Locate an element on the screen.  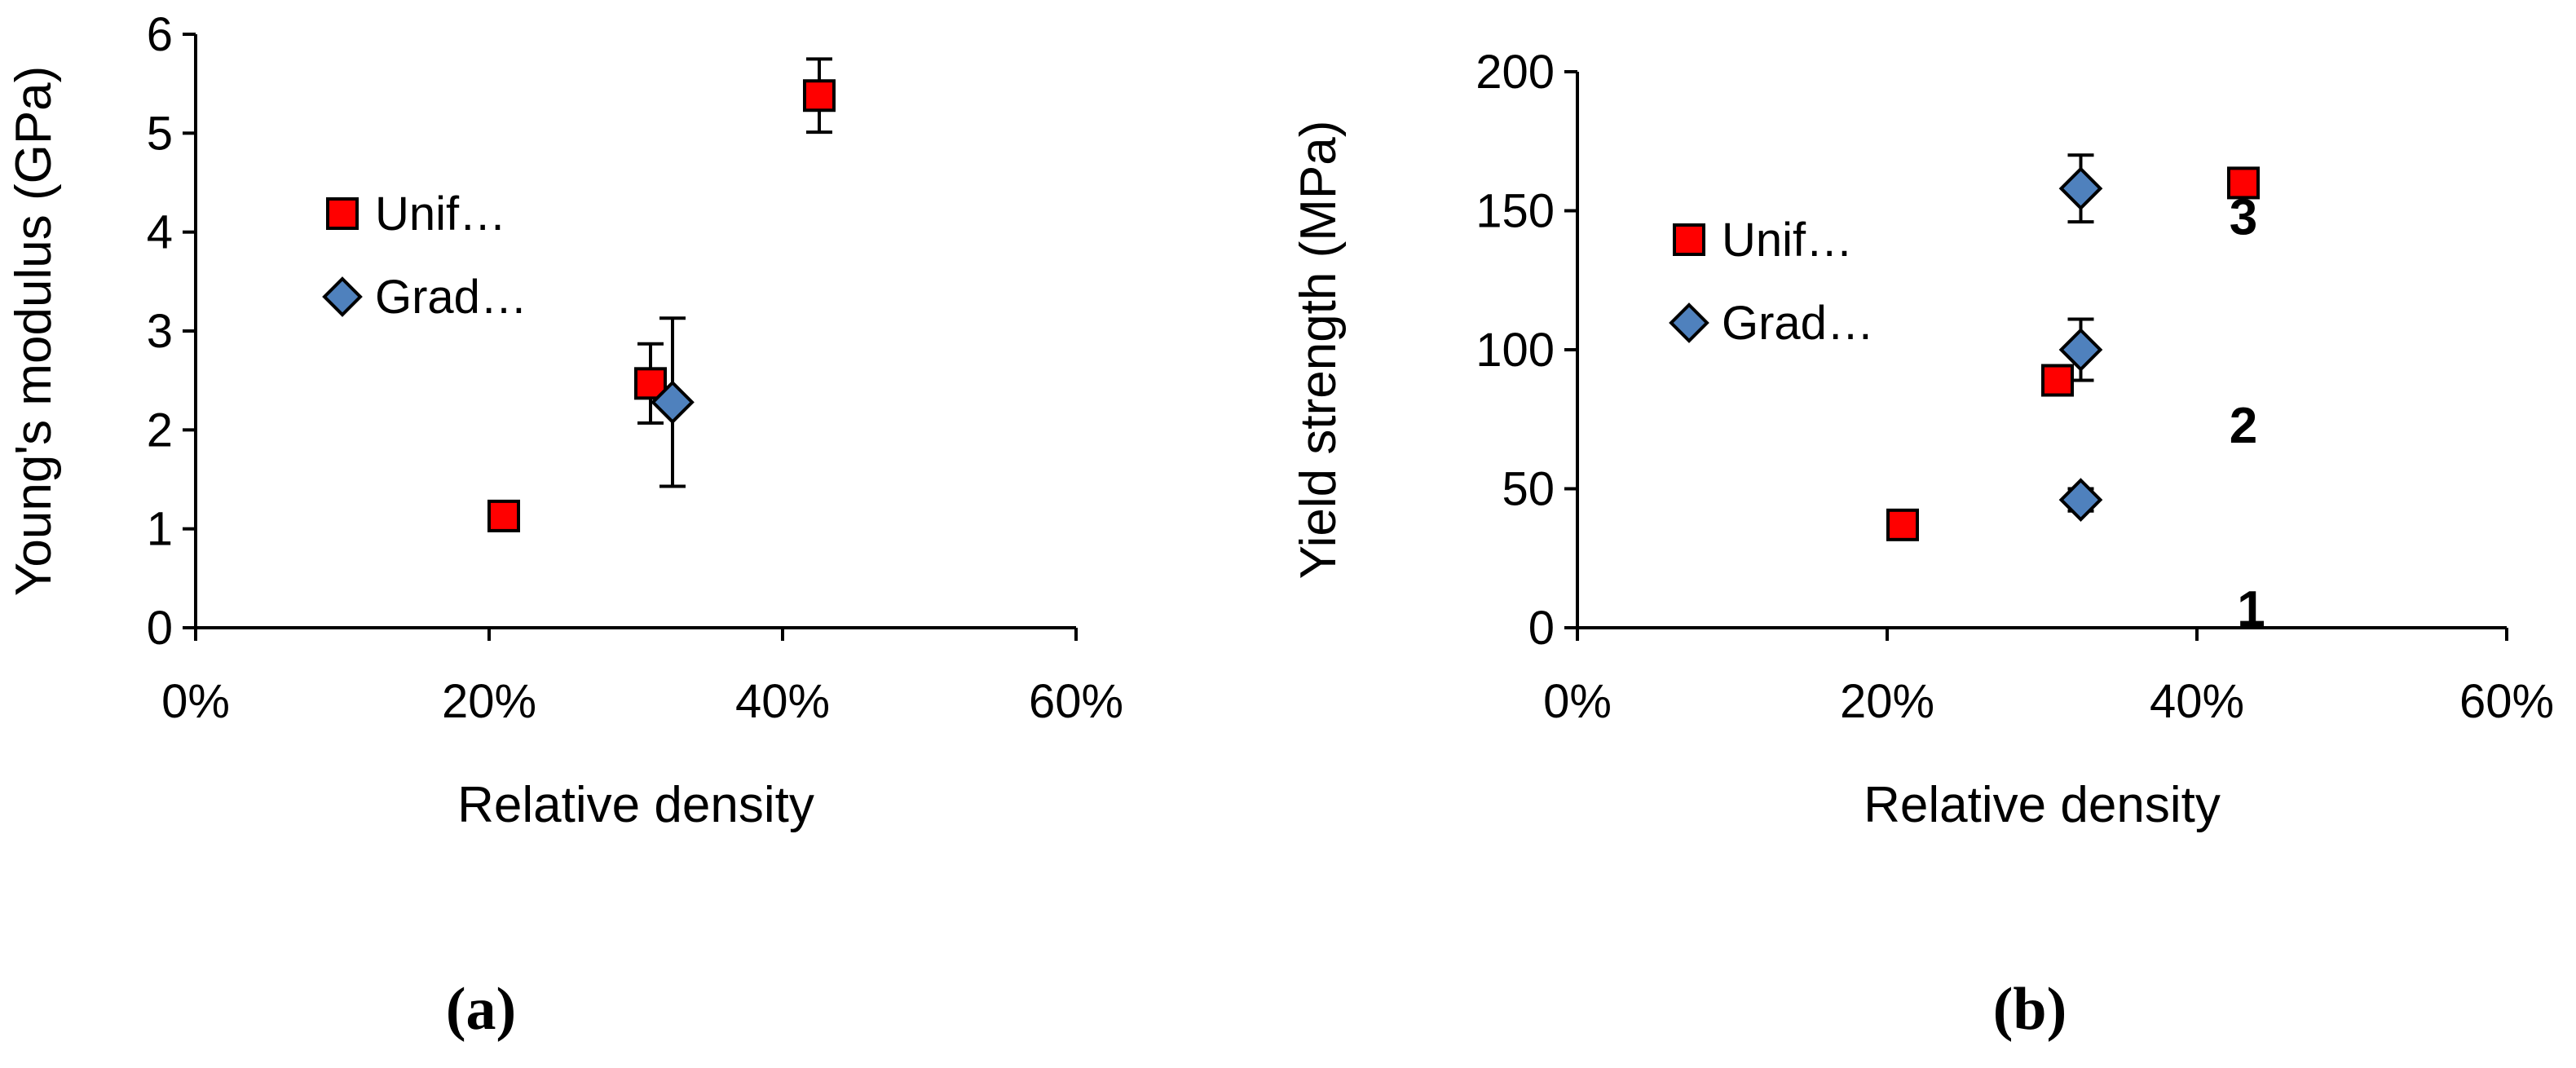
y-tick-label: 4 is located at coordinates (160, 232).